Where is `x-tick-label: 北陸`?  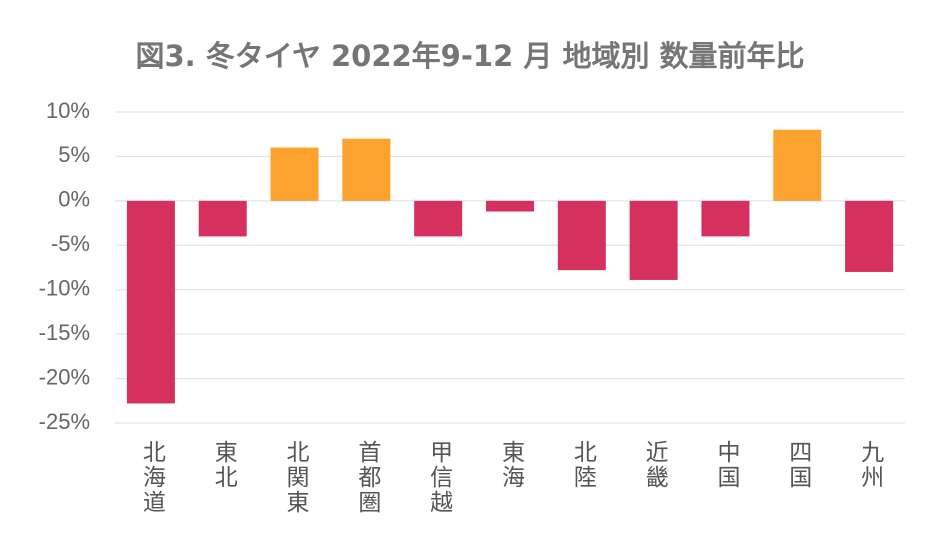
x-tick-label: 北陸 is located at coordinates (583, 465).